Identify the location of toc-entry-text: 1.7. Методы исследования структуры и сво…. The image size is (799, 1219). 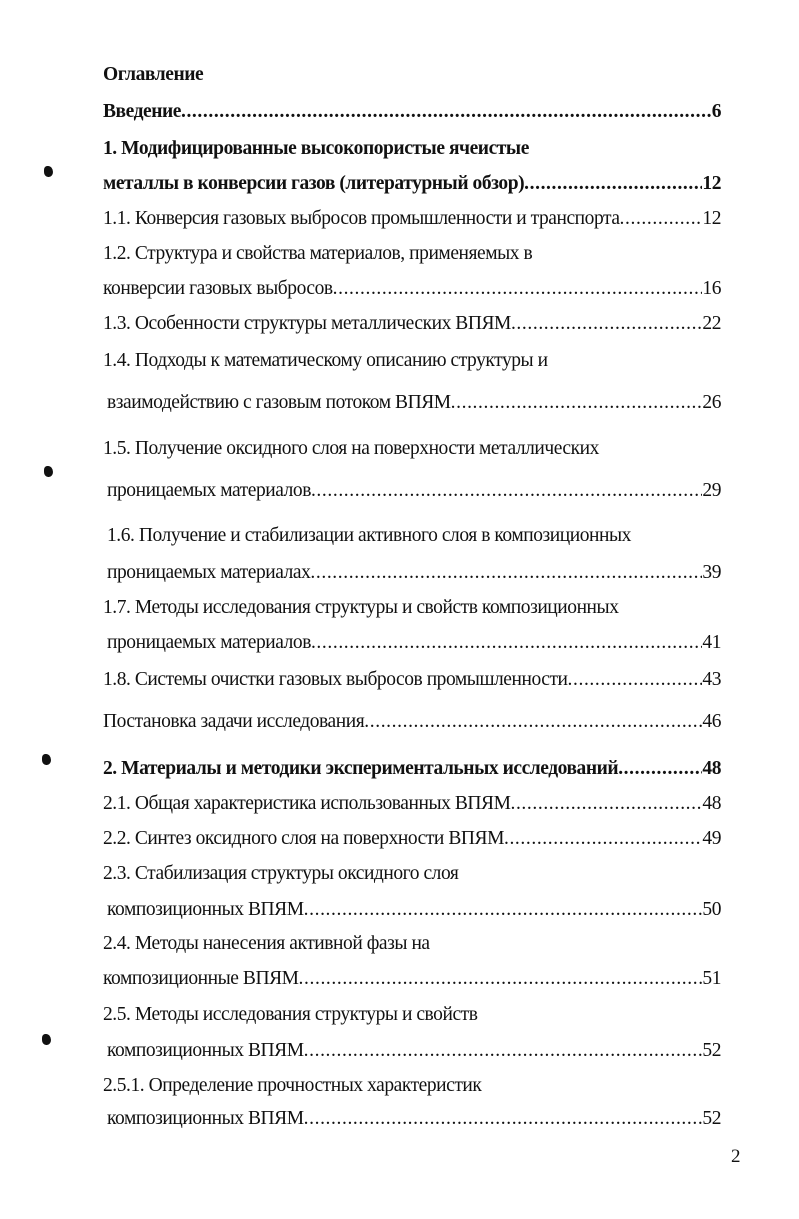
(361, 607).